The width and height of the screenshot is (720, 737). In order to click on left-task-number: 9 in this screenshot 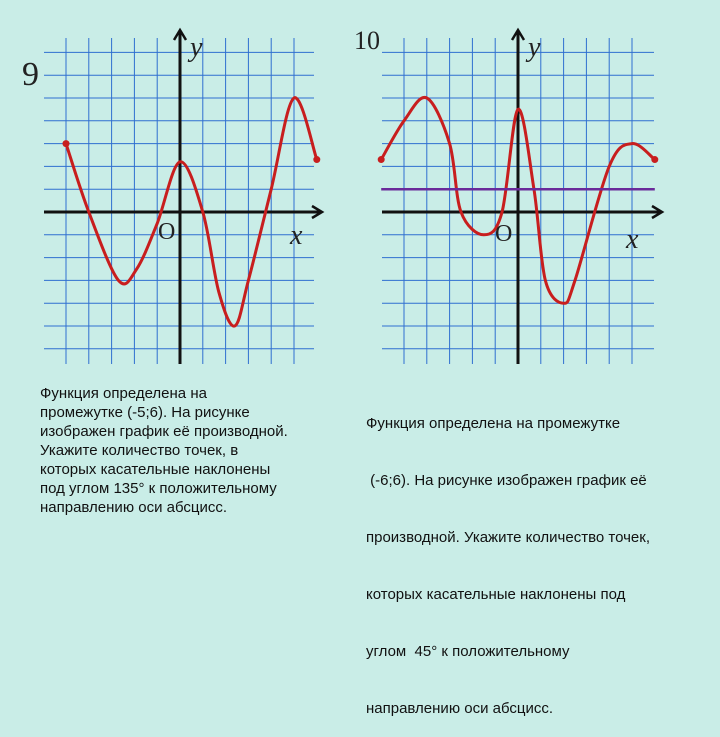, I will do `click(30, 74)`.